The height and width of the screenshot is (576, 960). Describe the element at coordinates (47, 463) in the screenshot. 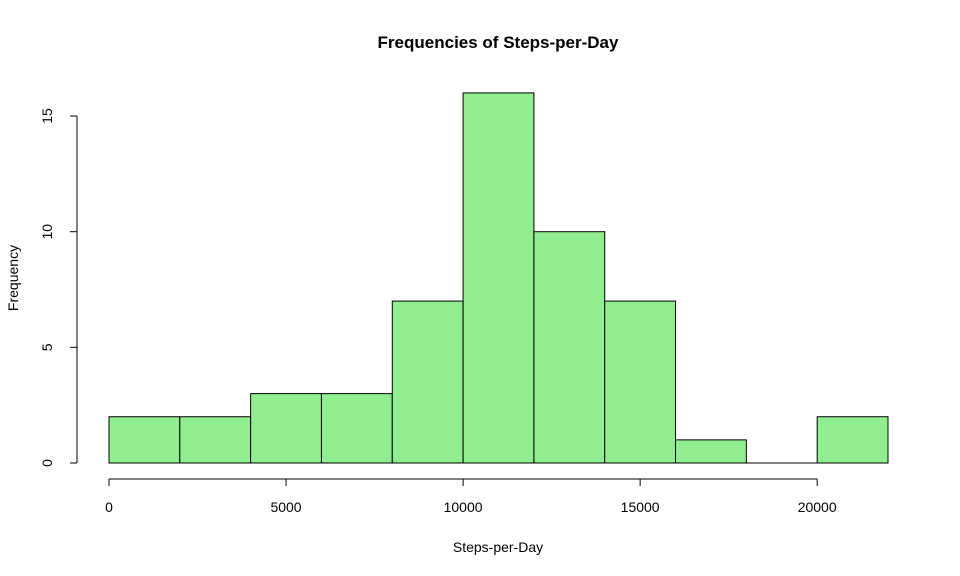

I see `y-tick-label: 0` at that location.